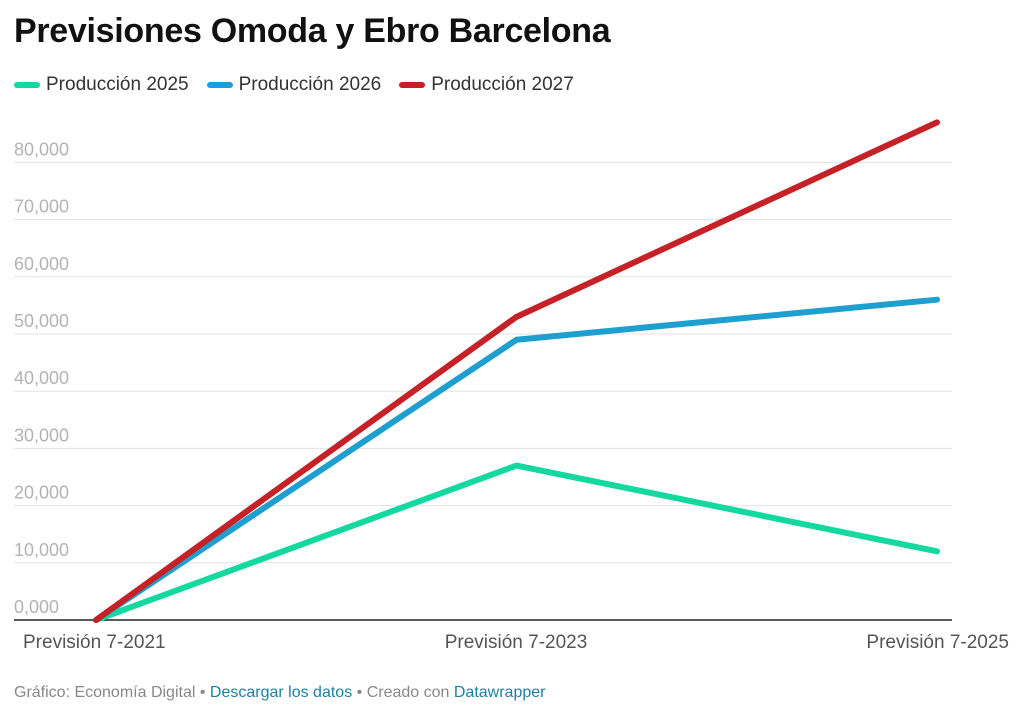 The height and width of the screenshot is (721, 1024). Describe the element at coordinates (94, 642) in the screenshot. I see `x-tick-label: Previsión 7-2021` at that location.